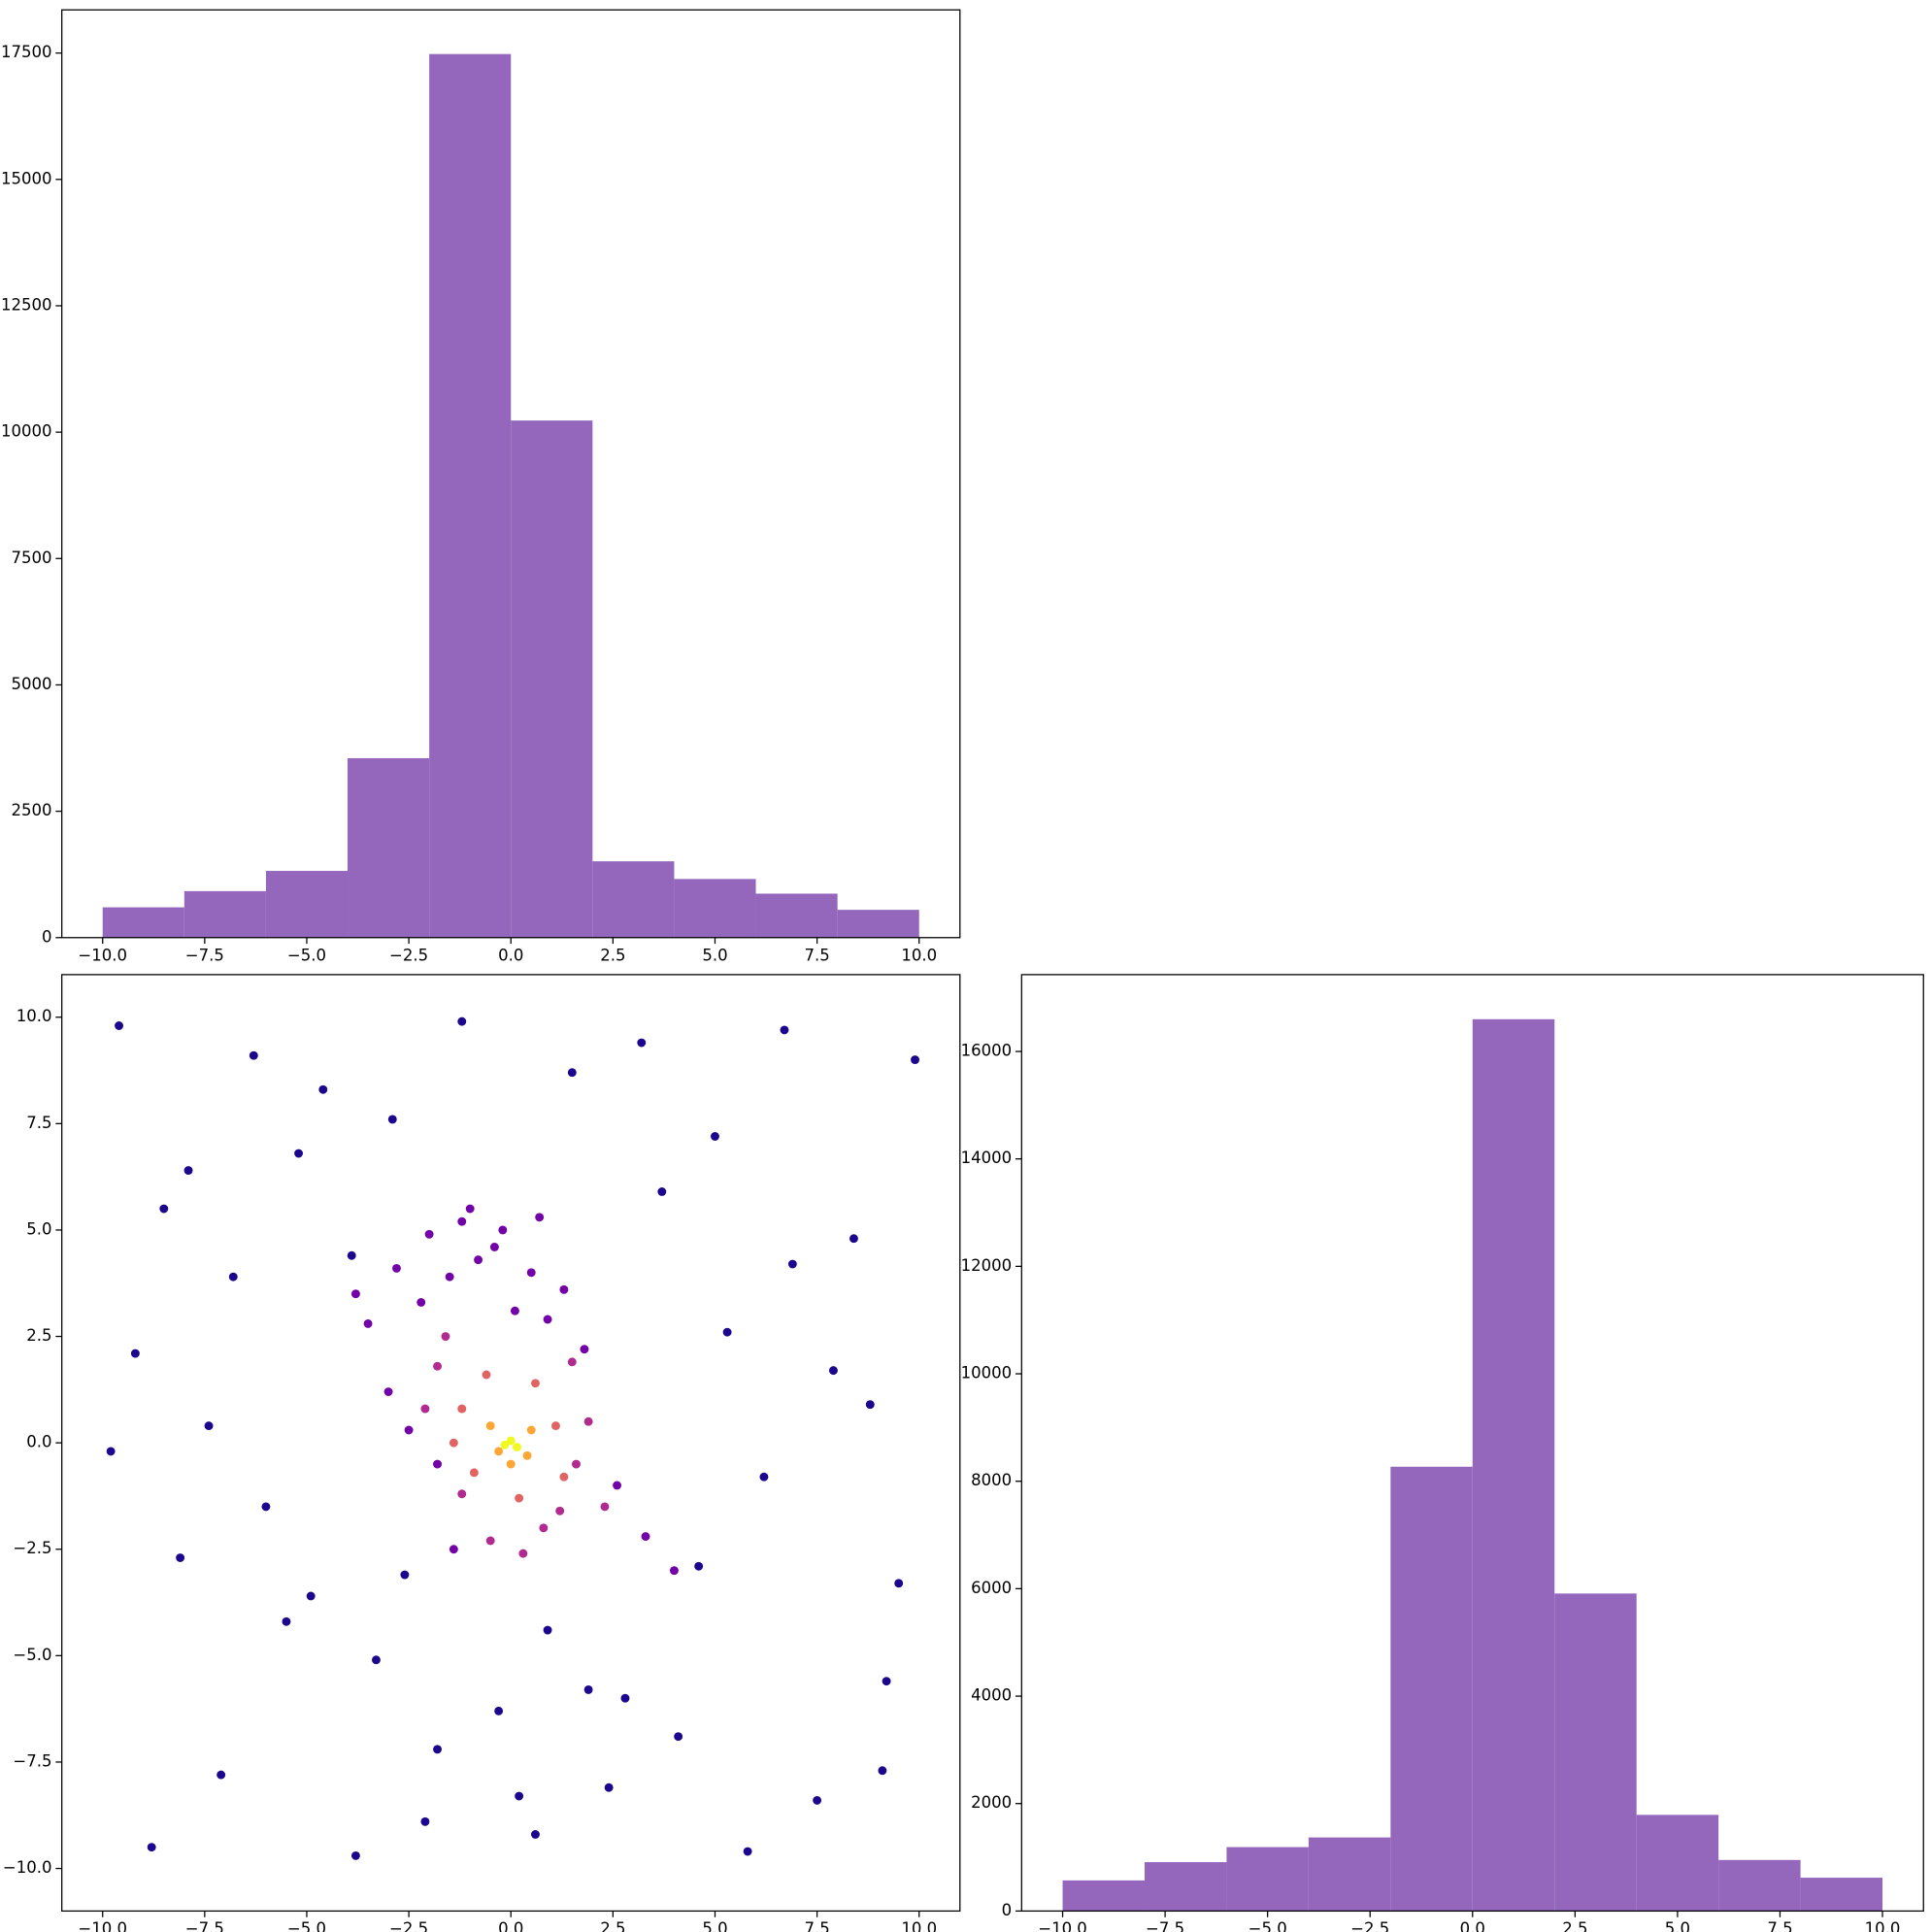 This screenshot has width=1931, height=1932. I want to click on y-tick-label: 2500, so click(32, 810).